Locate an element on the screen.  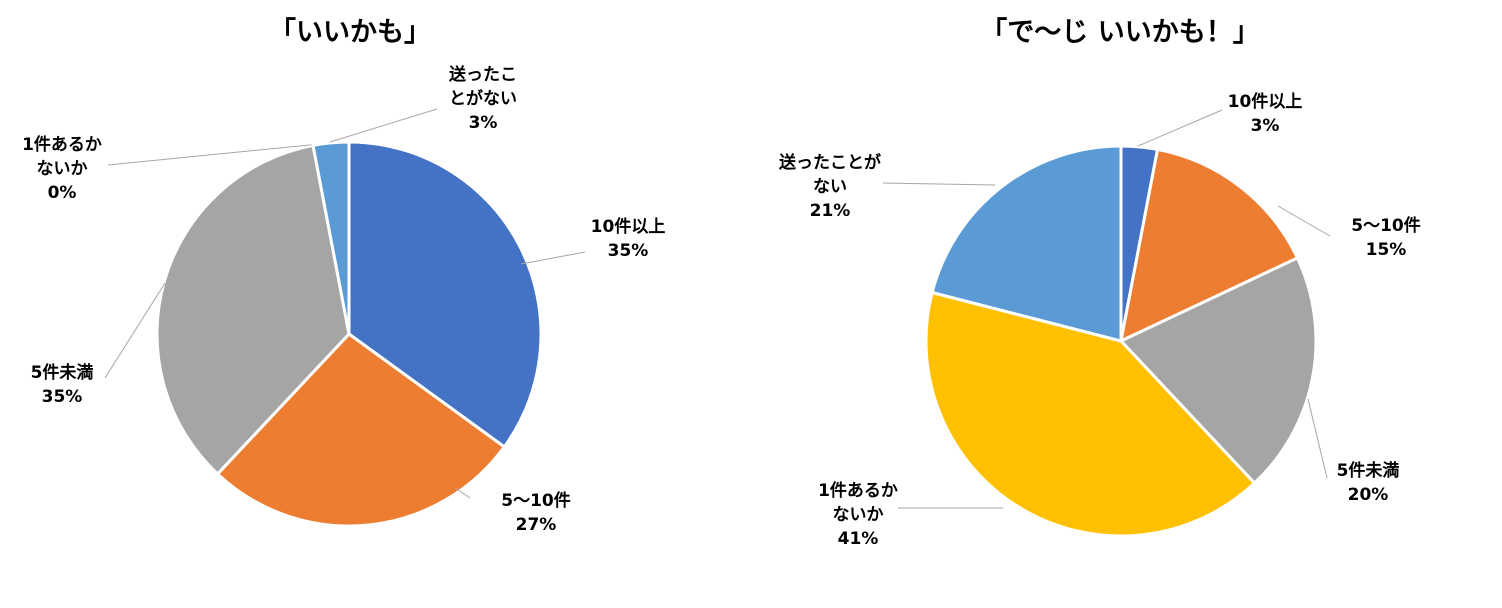
slice-percent: 21% is located at coordinates (830, 211).